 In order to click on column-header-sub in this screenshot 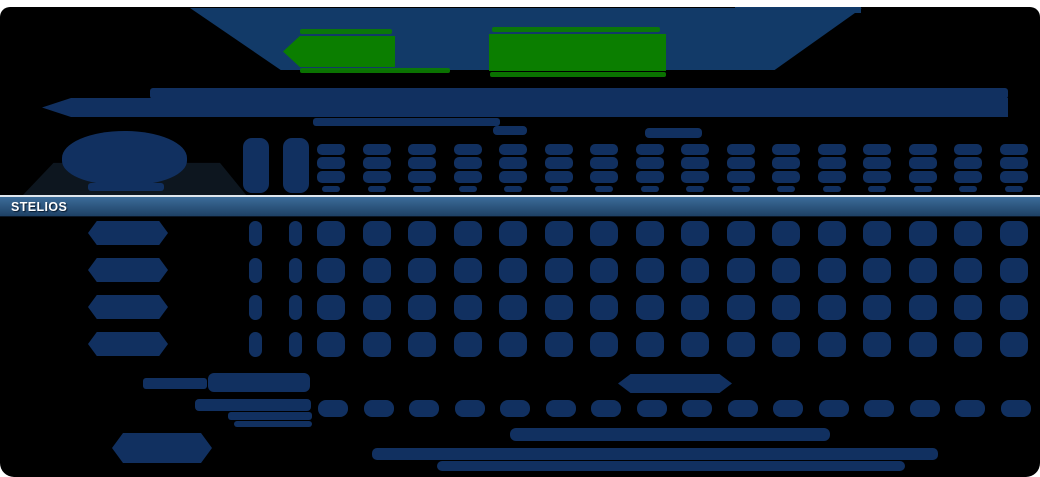, I will do `click(604, 177)`.